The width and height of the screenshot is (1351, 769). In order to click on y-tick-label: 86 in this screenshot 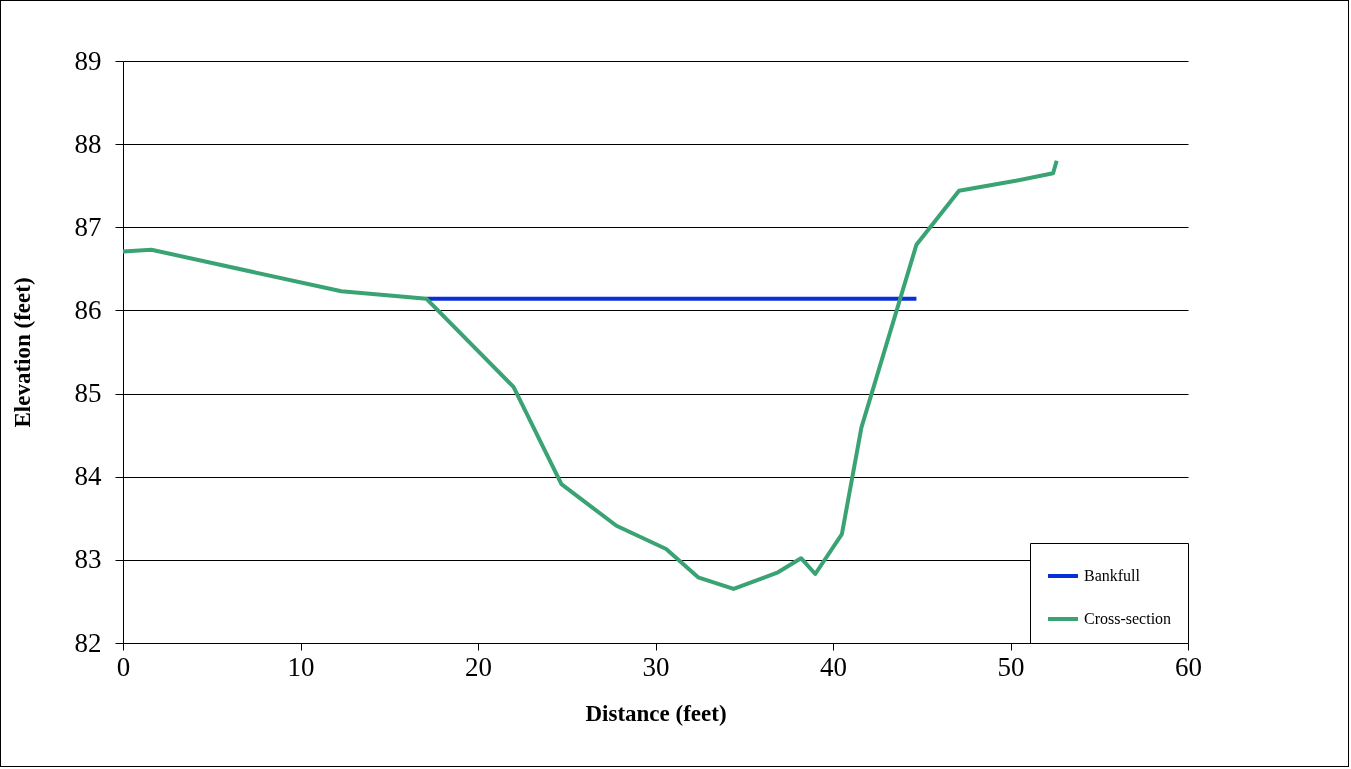, I will do `click(88, 309)`.